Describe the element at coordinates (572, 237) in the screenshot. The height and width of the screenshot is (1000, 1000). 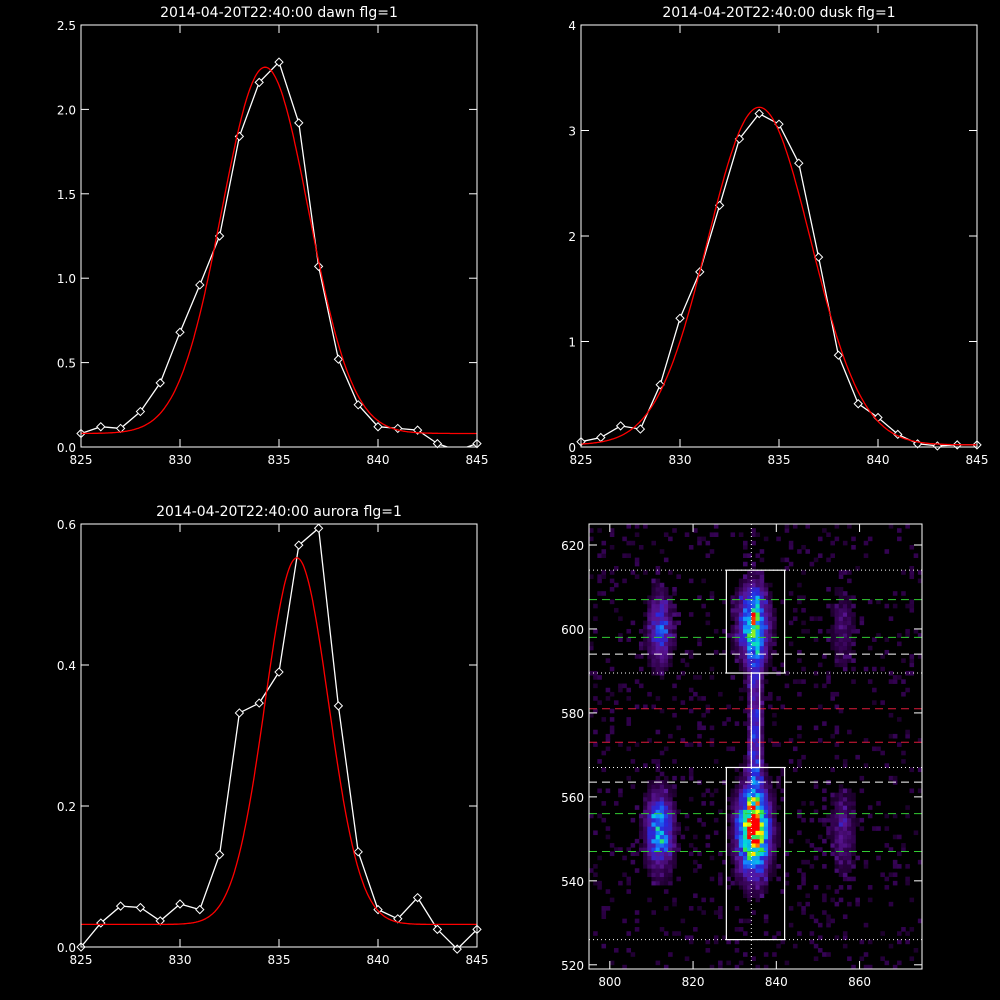
I see `y-tick-label: 2` at that location.